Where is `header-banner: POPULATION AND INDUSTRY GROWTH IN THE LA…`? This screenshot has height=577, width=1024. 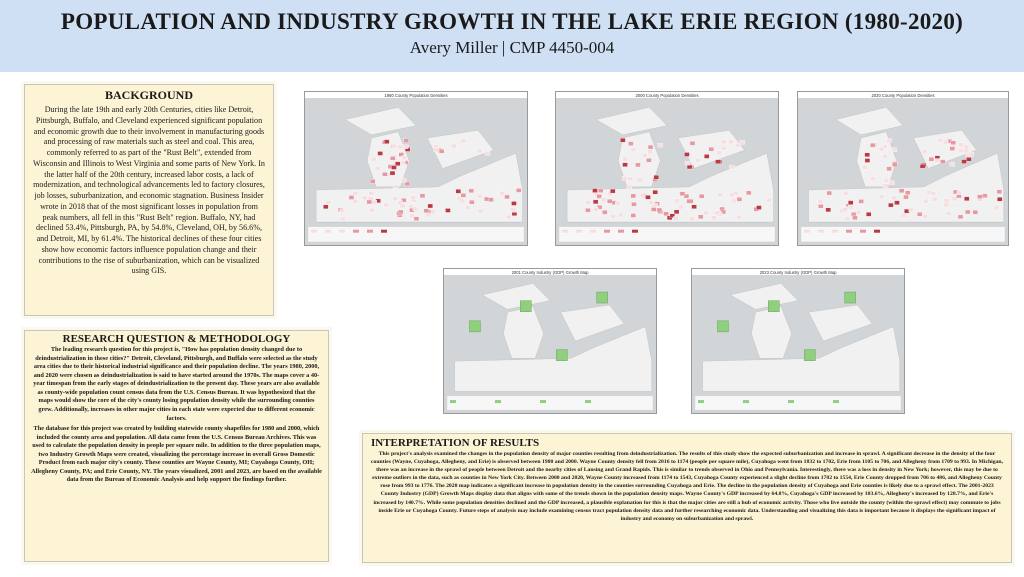
header-banner: POPULATION AND INDUSTRY GROWTH IN THE LA… is located at coordinates (512, 36).